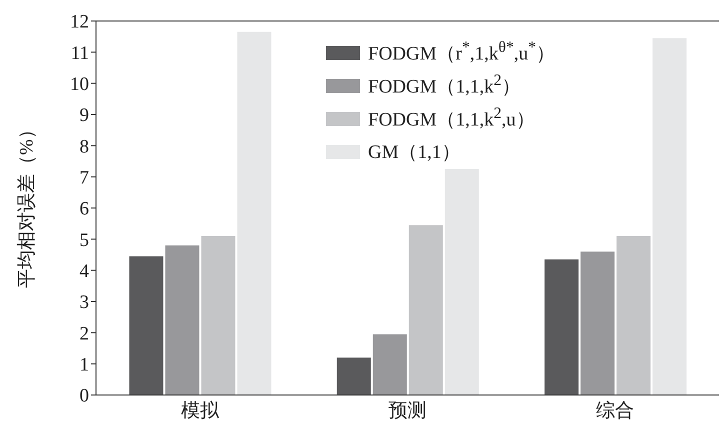 This screenshot has width=727, height=433. Describe the element at coordinates (84, 333) in the screenshot. I see `y-tick-label: 2` at that location.